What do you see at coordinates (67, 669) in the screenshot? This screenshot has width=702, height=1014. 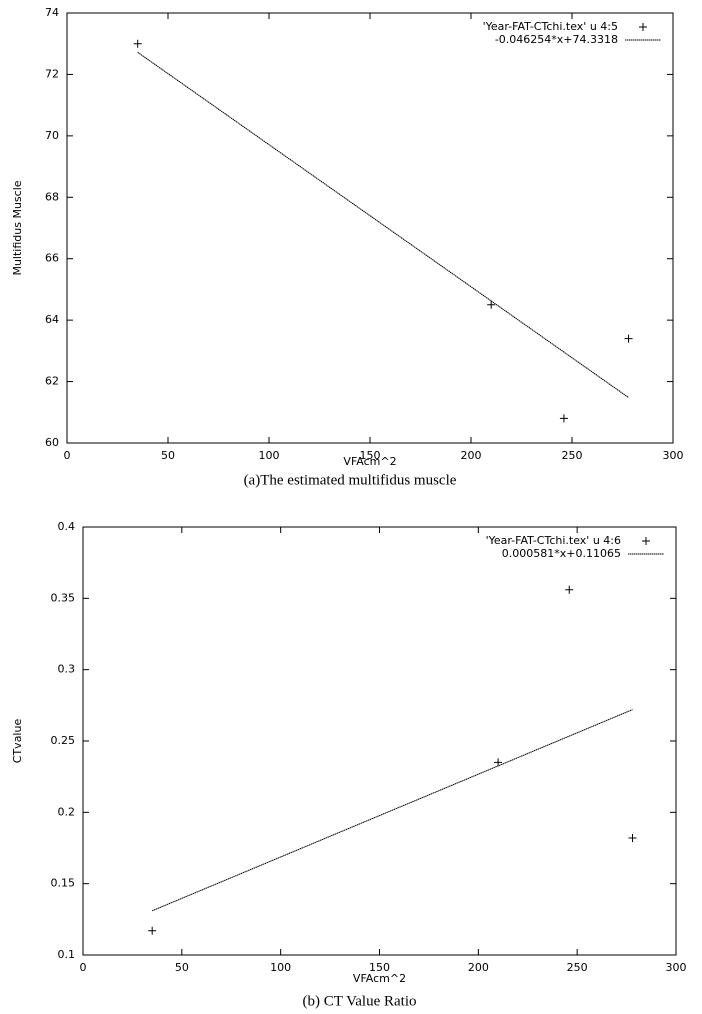 I see `y-tick-label: 0.3` at bounding box center [67, 669].